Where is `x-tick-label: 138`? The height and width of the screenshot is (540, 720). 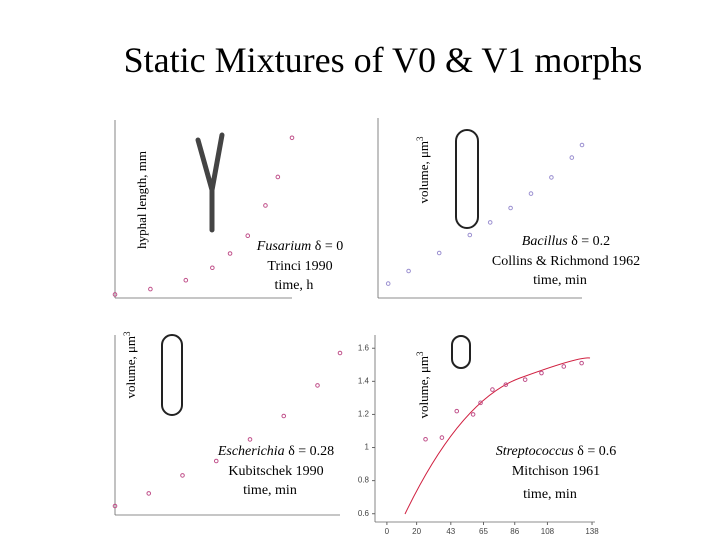
x-tick-label: 138 is located at coordinates (592, 531).